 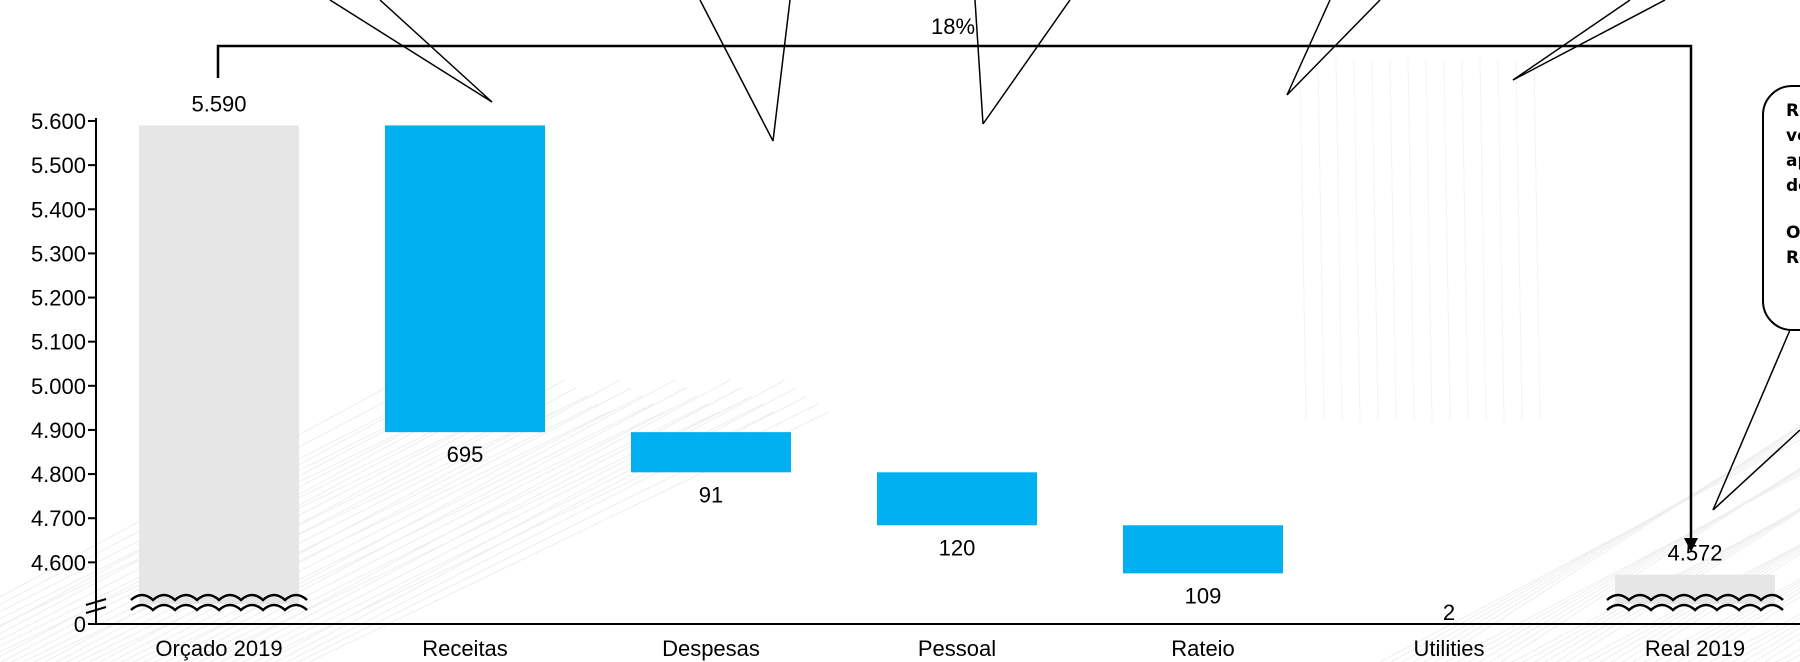 I want to click on y-tick-label: 5.400, so click(x=58, y=209).